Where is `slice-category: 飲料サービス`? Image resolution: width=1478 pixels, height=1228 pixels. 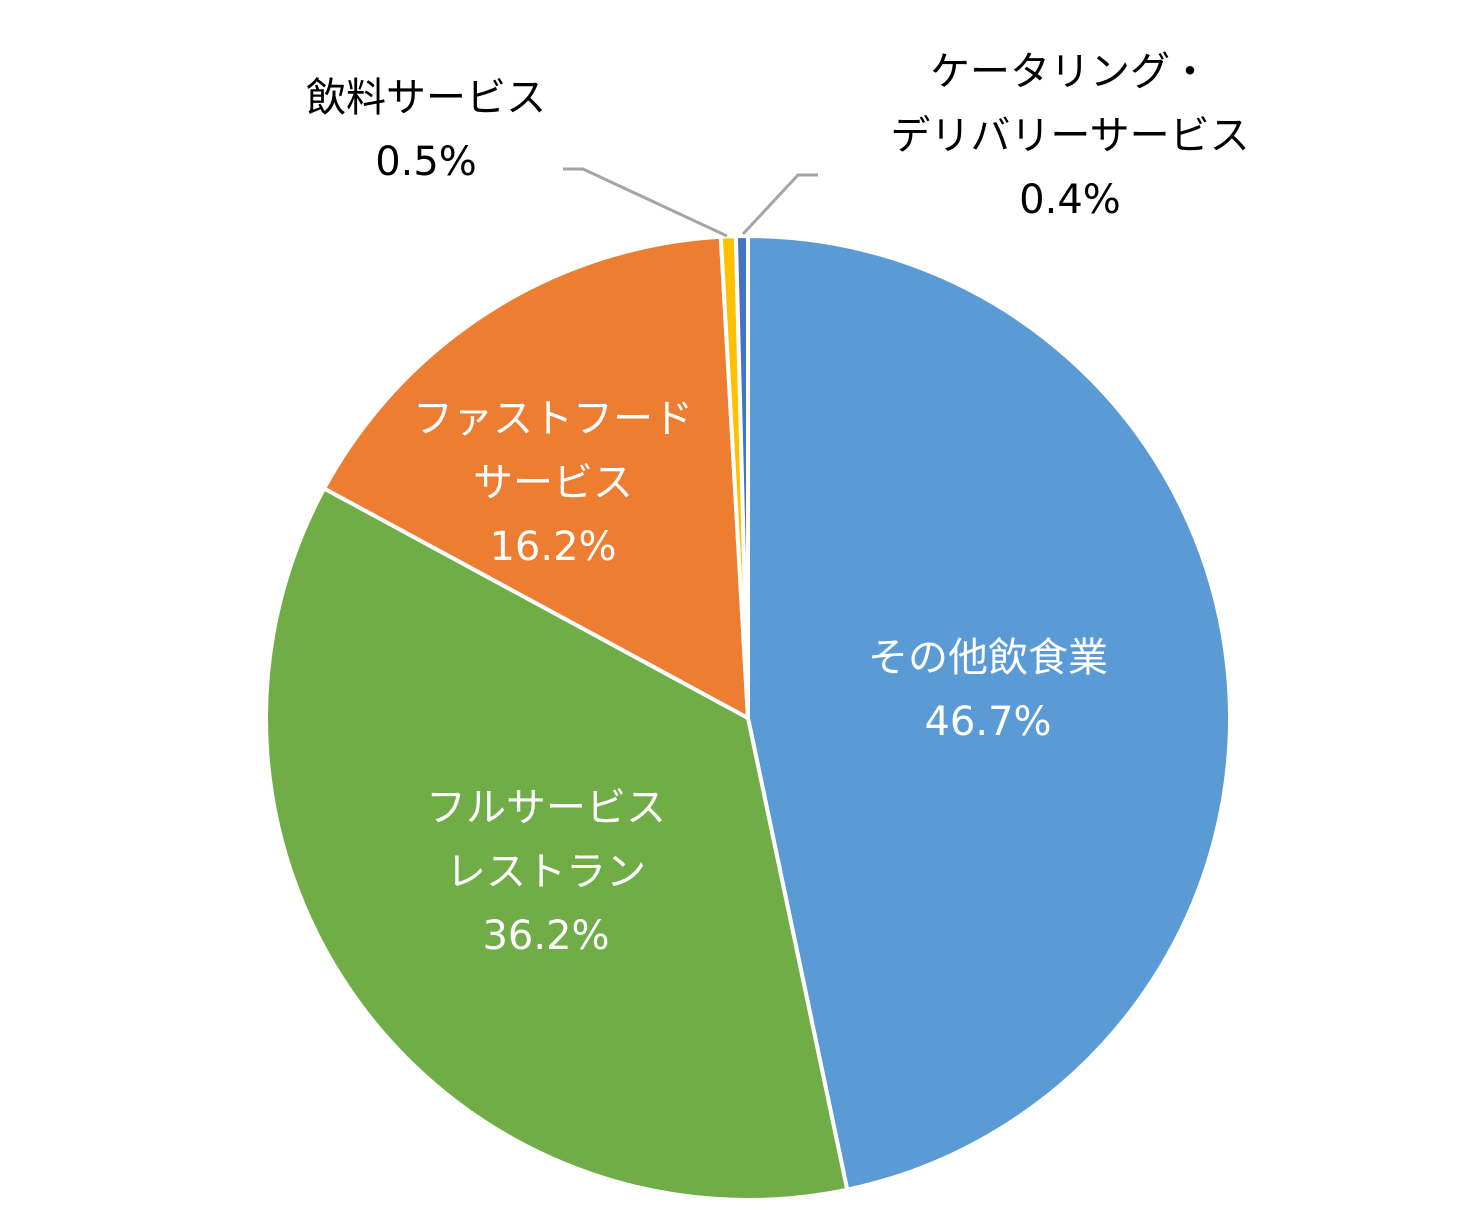
slice-category: 飲料サービス is located at coordinates (426, 98).